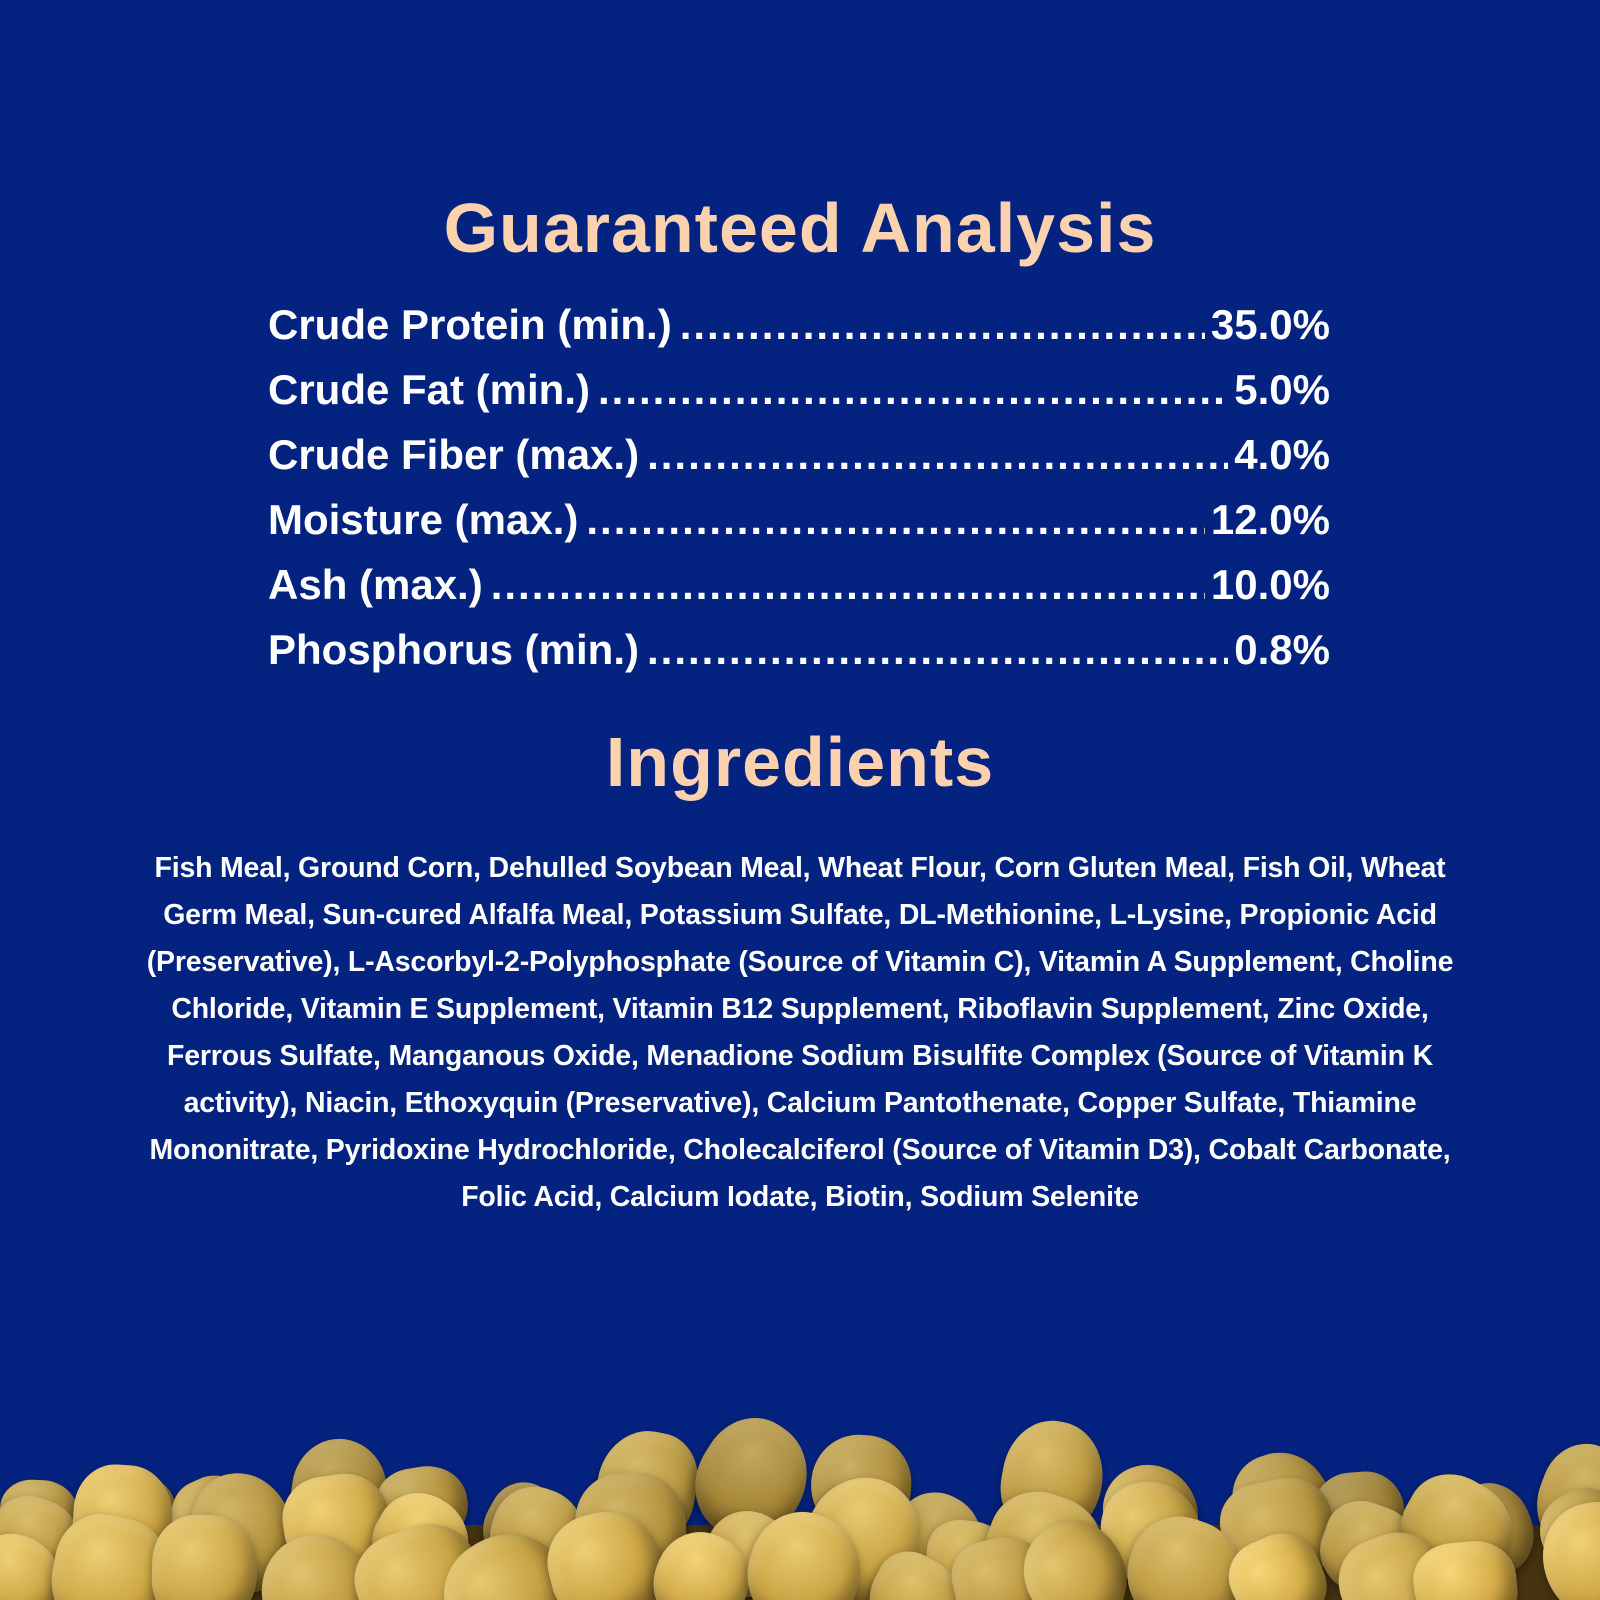 This screenshot has height=1600, width=1600. Describe the element at coordinates (1270, 519) in the screenshot. I see `analysis-value: 12.0%` at that location.